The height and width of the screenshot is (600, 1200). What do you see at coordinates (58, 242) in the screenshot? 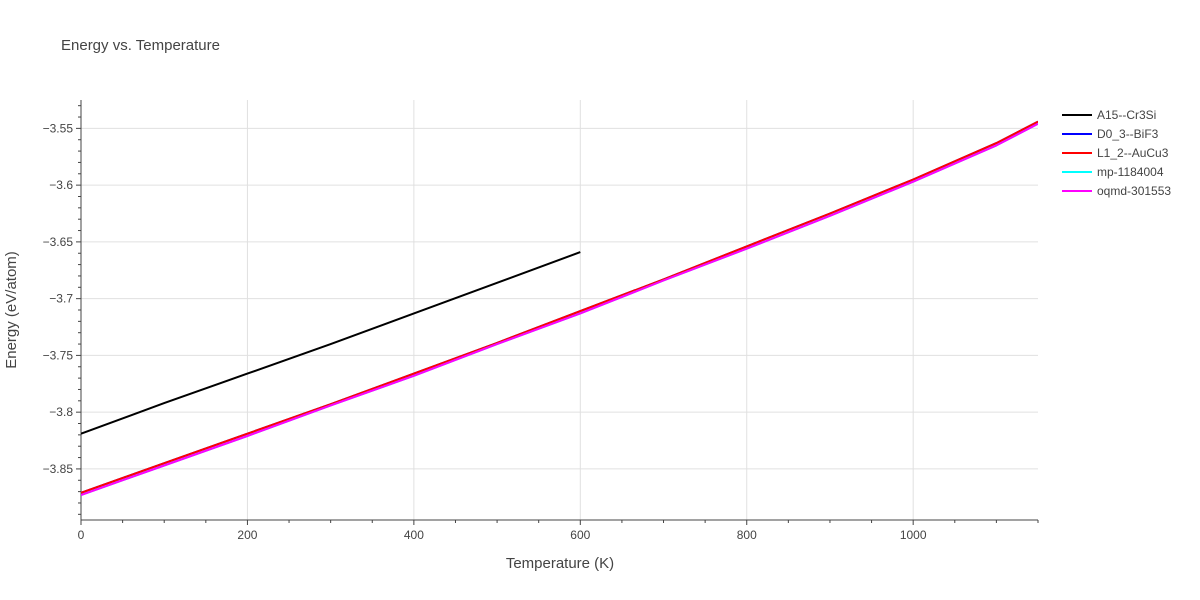
I see `y-tick-label: −3.65` at bounding box center [58, 242].